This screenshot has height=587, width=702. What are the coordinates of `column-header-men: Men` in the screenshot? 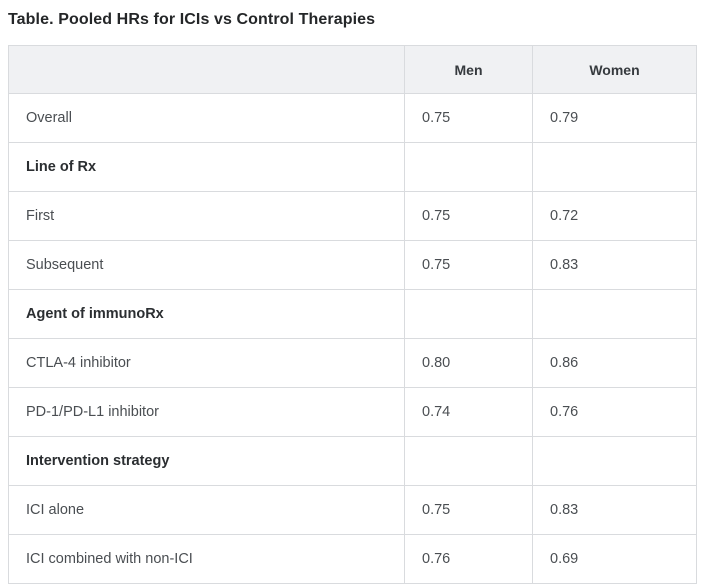 It's located at (468, 69).